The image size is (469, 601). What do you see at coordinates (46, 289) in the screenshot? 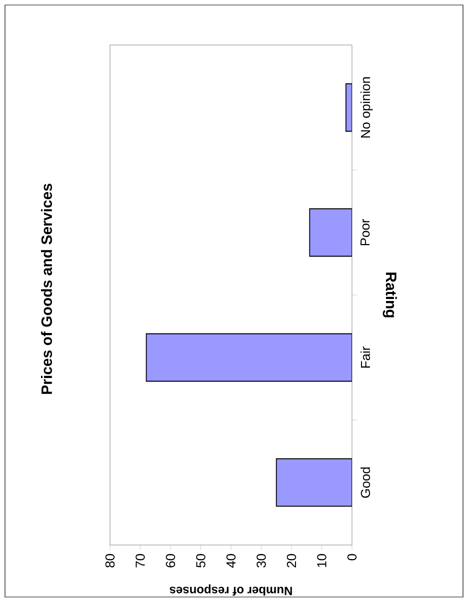
I see `text: Prices of Goods and Services` at bounding box center [46, 289].